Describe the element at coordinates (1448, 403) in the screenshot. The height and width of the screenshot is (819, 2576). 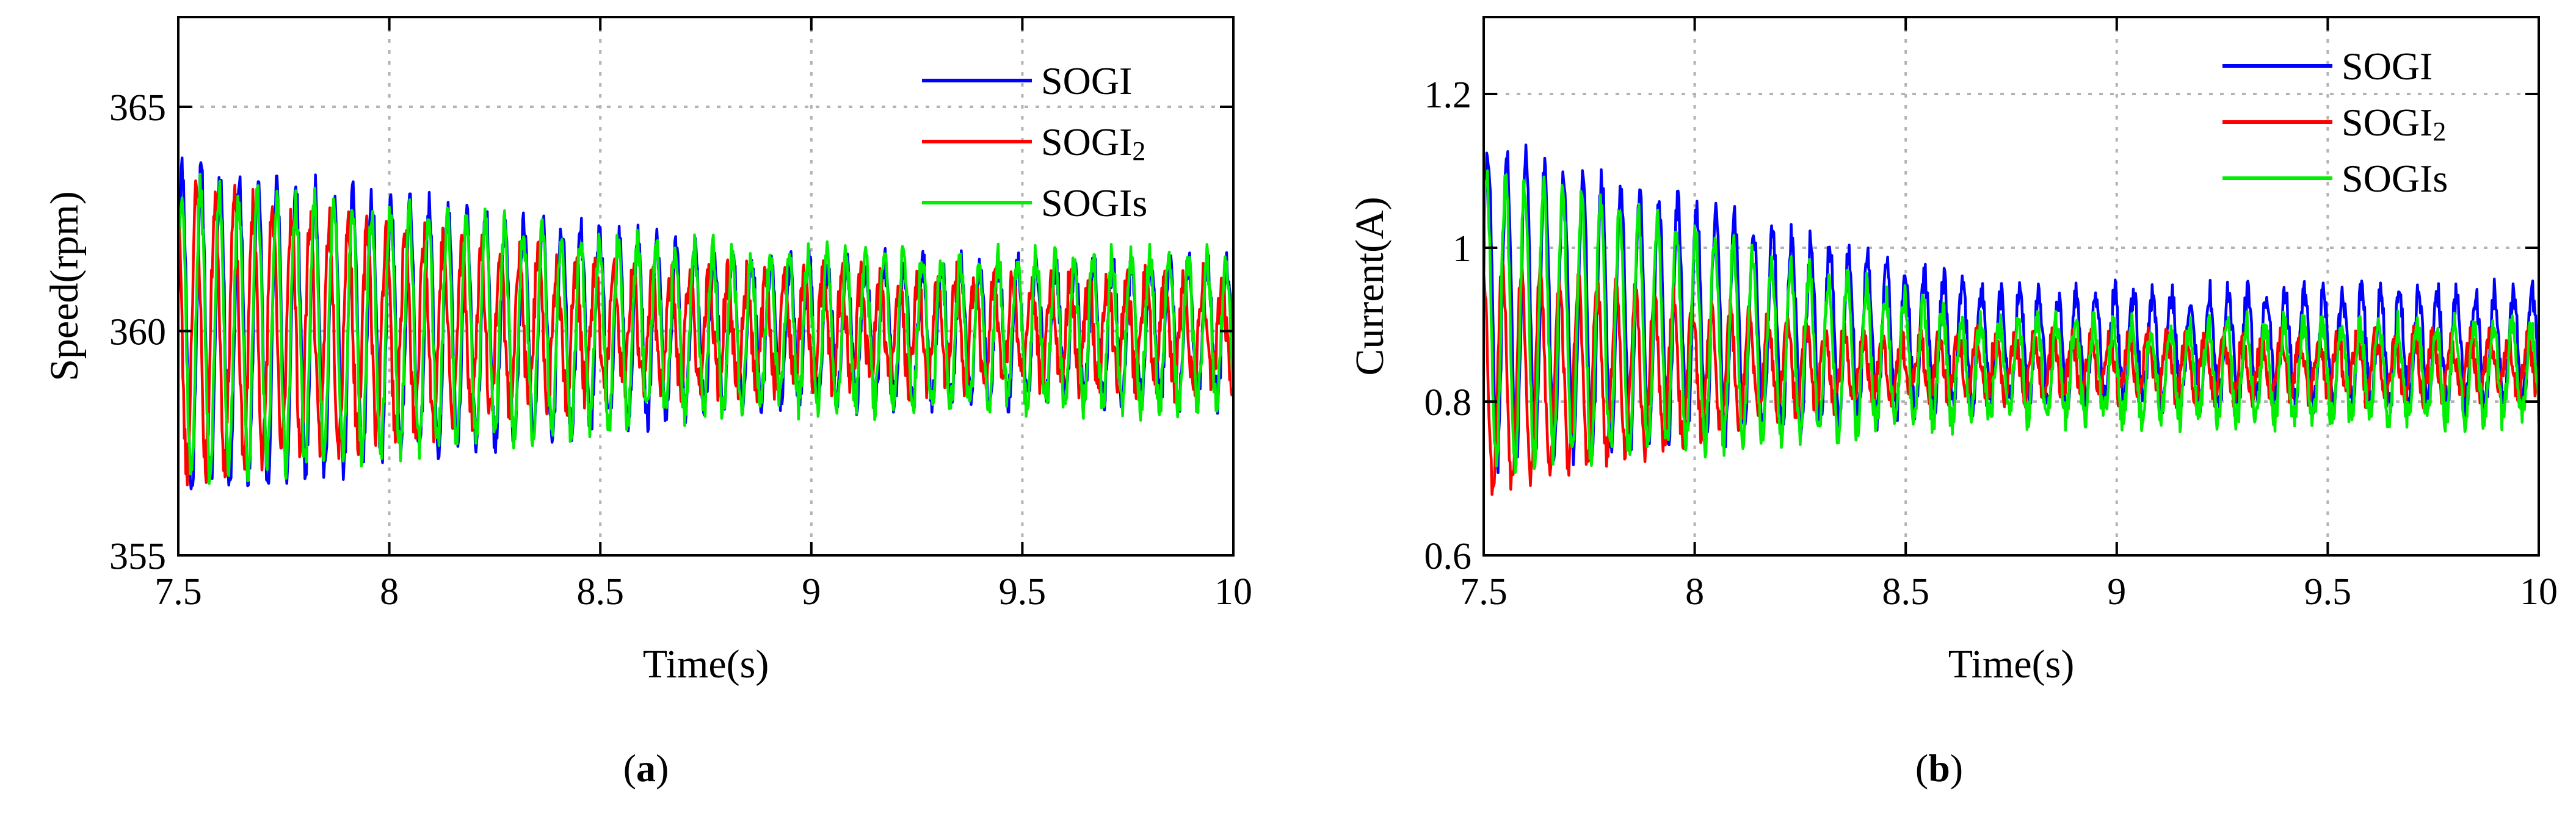
I see `y-tick-label: 0.8` at that location.